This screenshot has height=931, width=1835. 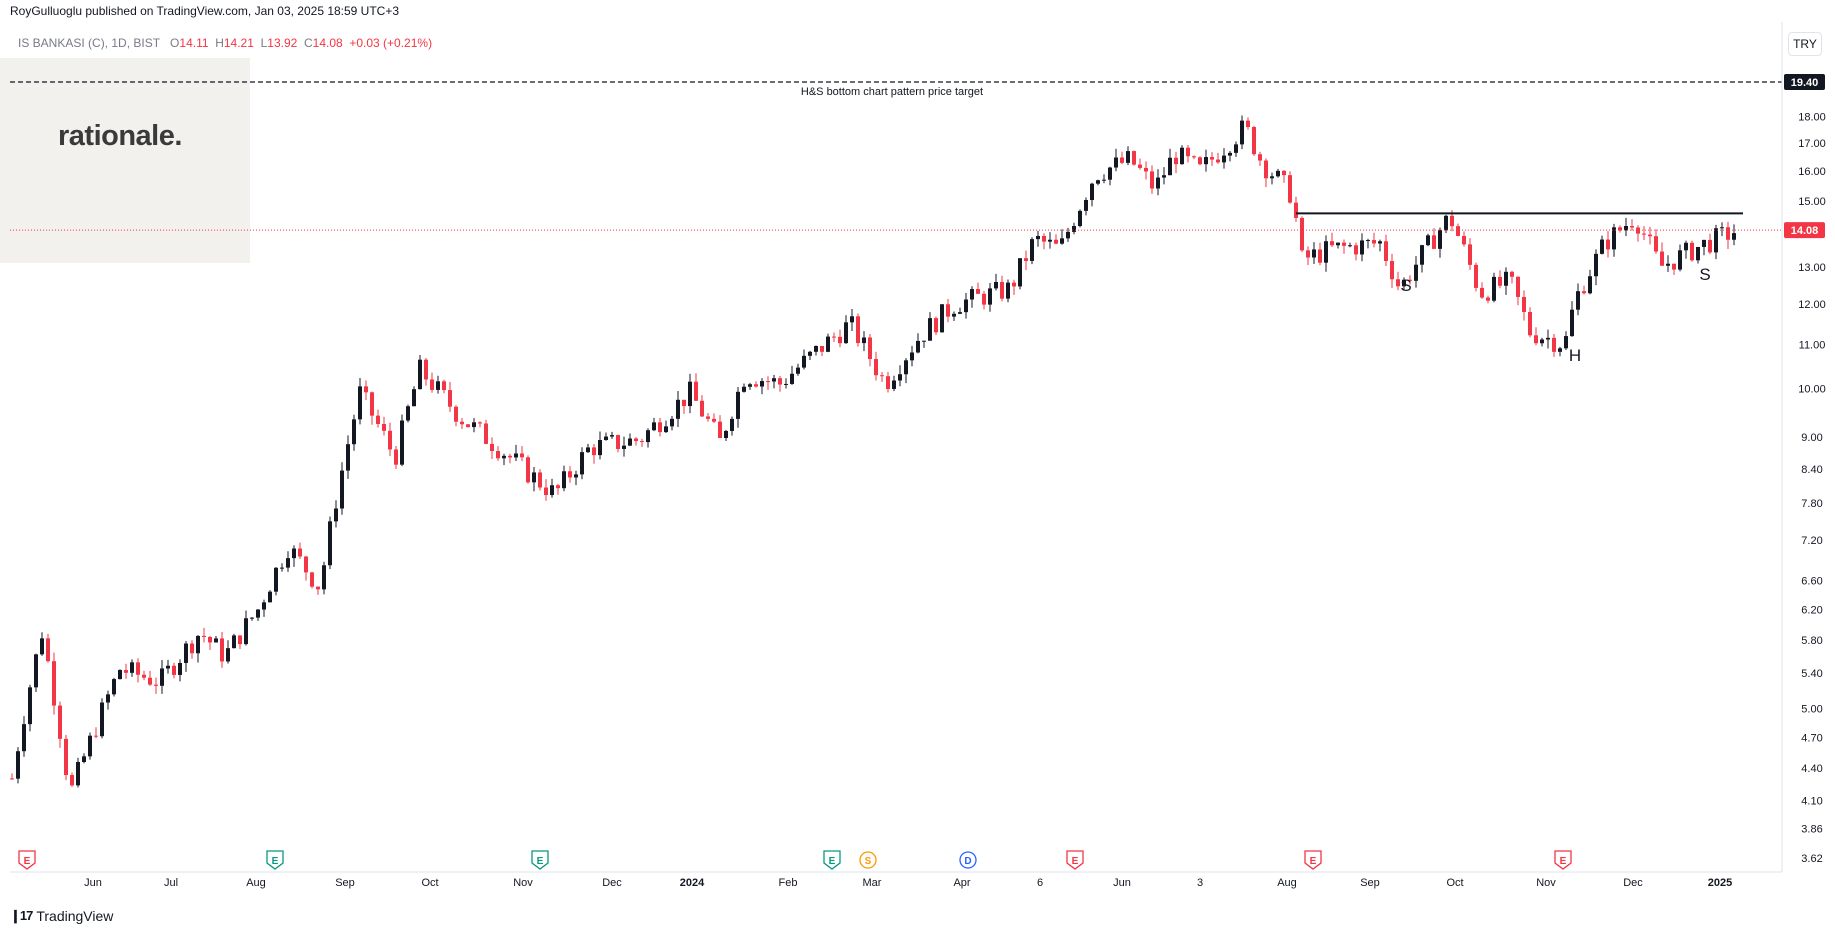 What do you see at coordinates (1633, 883) in the screenshot?
I see `x-tick-label: Dec` at bounding box center [1633, 883].